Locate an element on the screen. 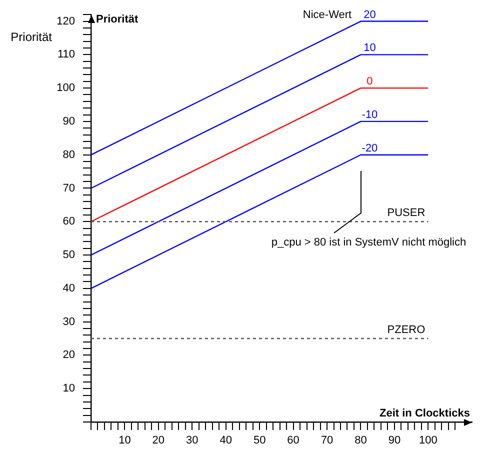 The width and height of the screenshot is (482, 455). x-tick-label: 100 is located at coordinates (428, 440).